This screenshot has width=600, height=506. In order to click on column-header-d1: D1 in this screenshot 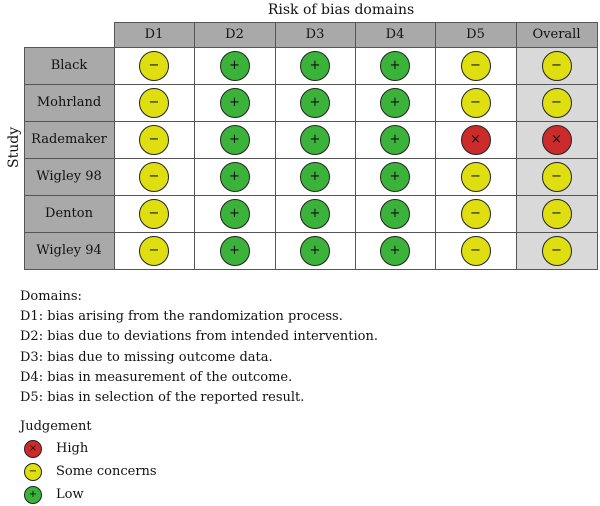, I will do `click(154, 34)`.